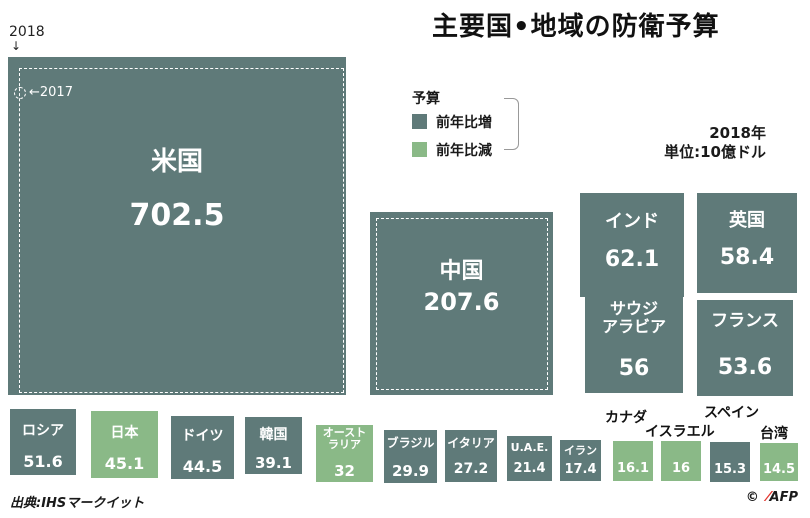  What do you see at coordinates (273, 463) in the screenshot?
I see `country-value: 39.1` at bounding box center [273, 463].